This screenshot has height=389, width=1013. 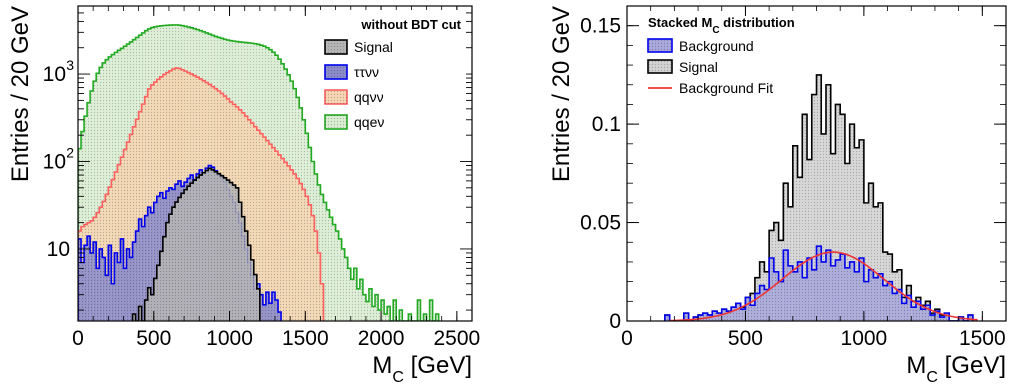 What do you see at coordinates (70, 65) in the screenshot?
I see `y-tick-exponent: 3` at bounding box center [70, 65].